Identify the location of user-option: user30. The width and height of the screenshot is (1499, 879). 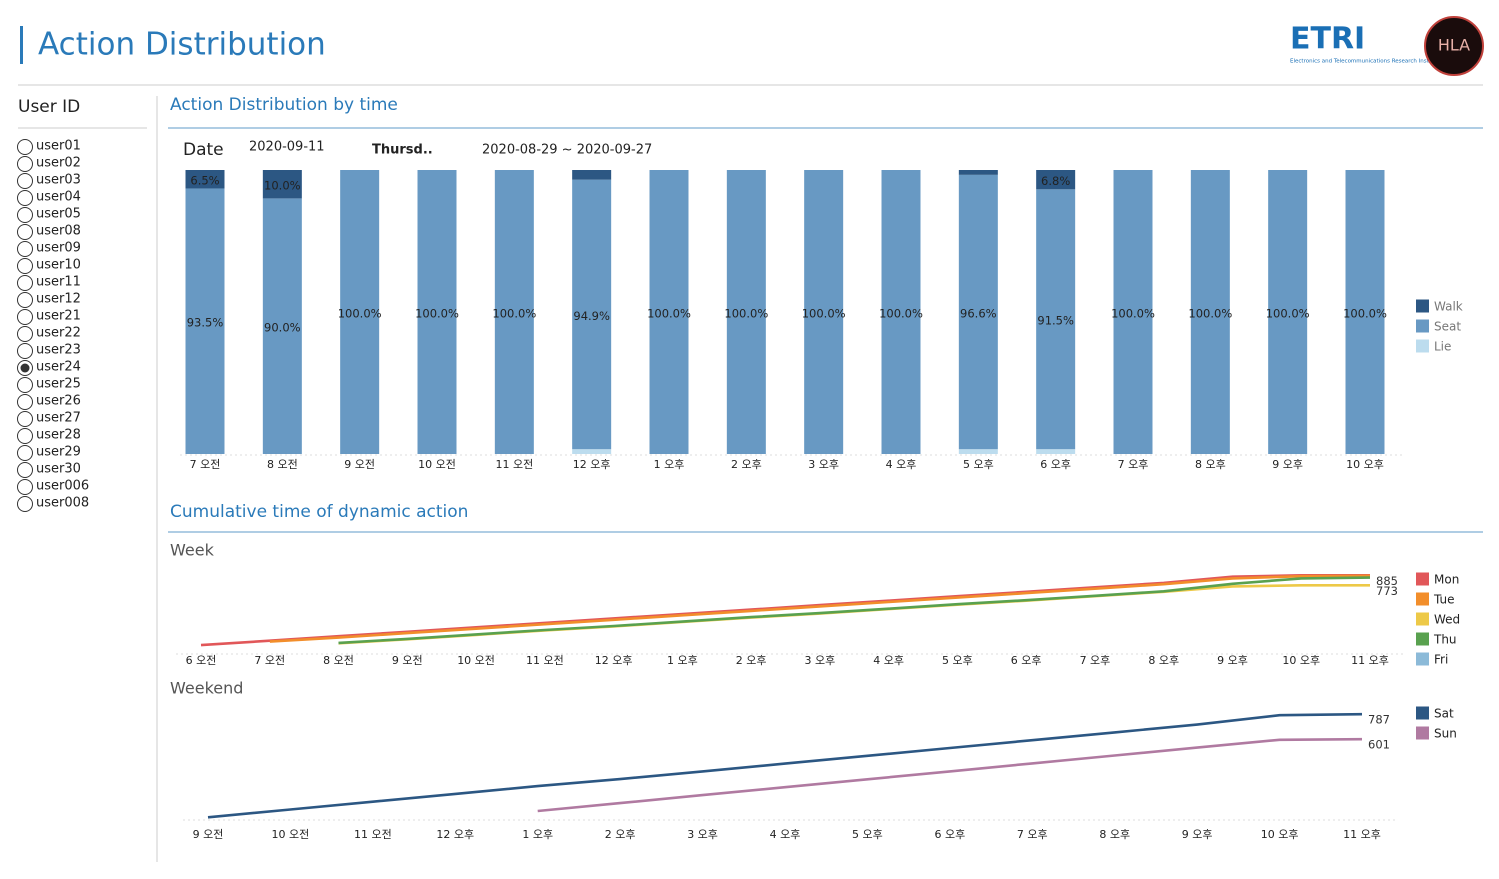
(58, 469).